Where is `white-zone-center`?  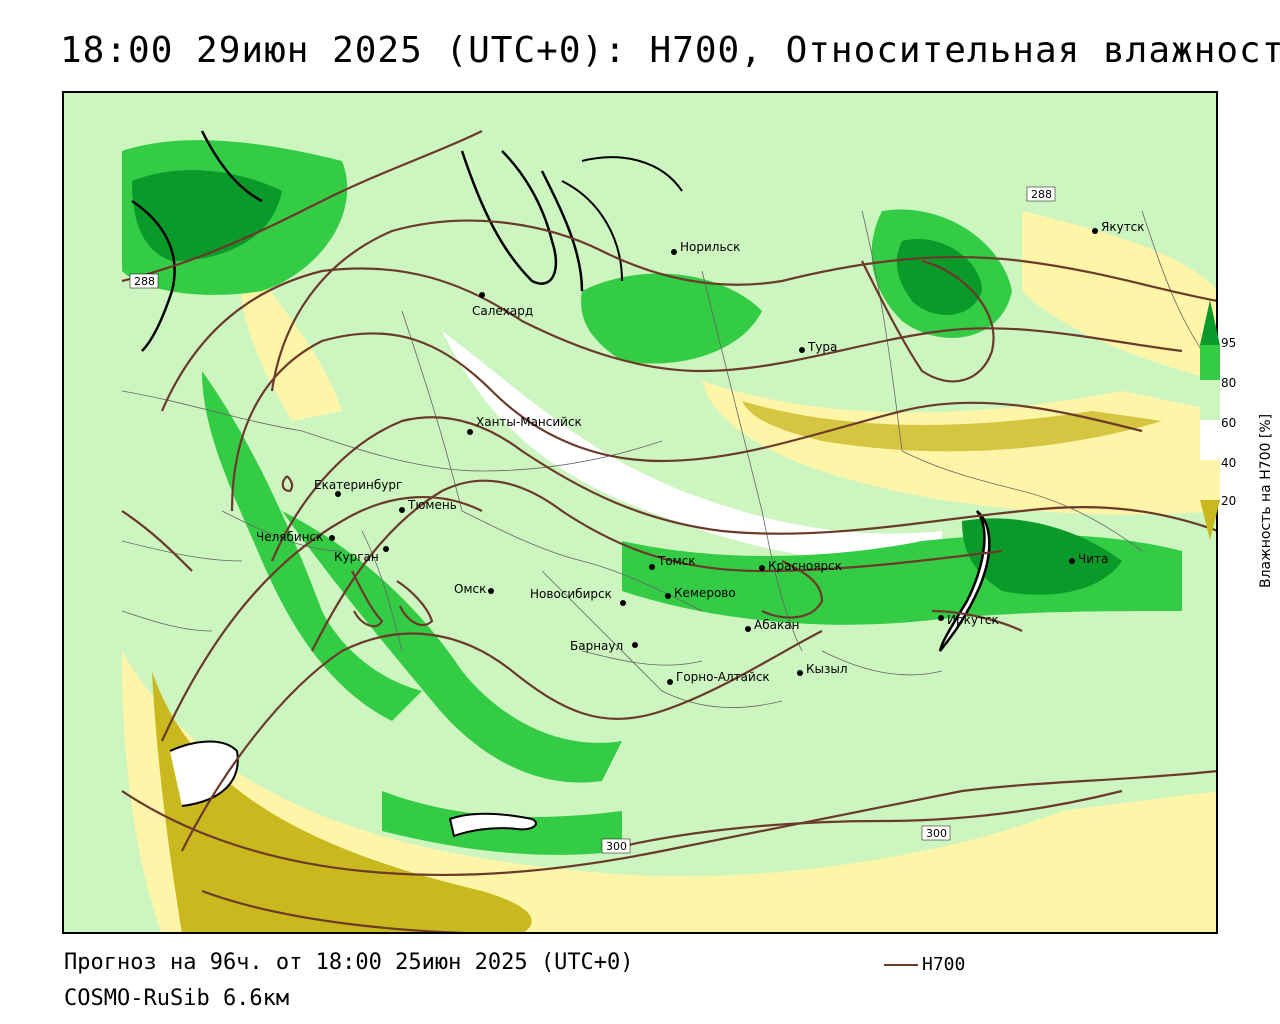
white-zone-center is located at coordinates (692, 447).